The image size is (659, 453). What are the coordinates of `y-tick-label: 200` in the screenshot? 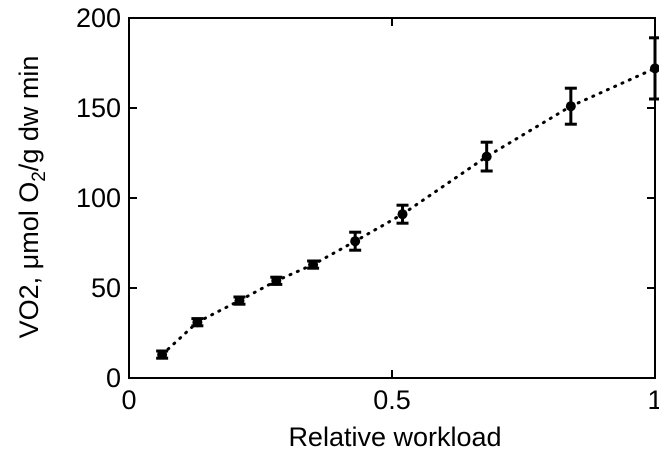 It's located at (98, 18).